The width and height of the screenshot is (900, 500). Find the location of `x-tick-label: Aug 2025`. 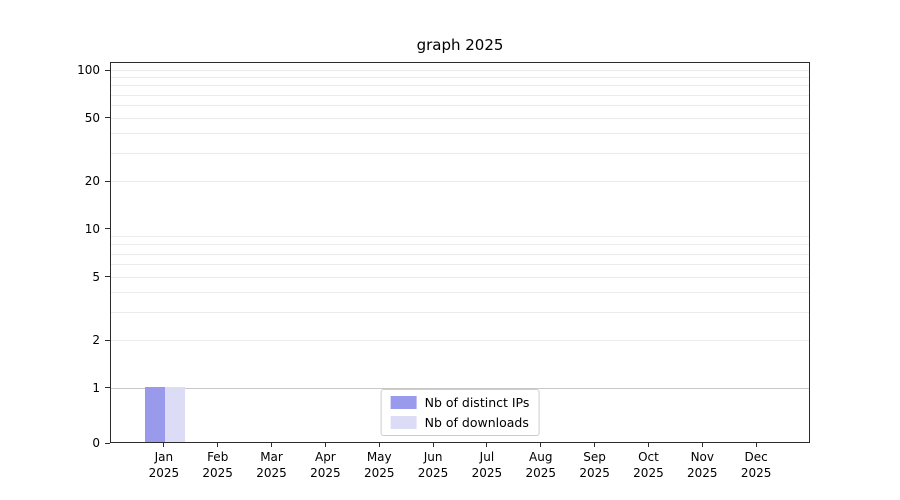

x-tick-label: Aug 2025 is located at coordinates (541, 465).